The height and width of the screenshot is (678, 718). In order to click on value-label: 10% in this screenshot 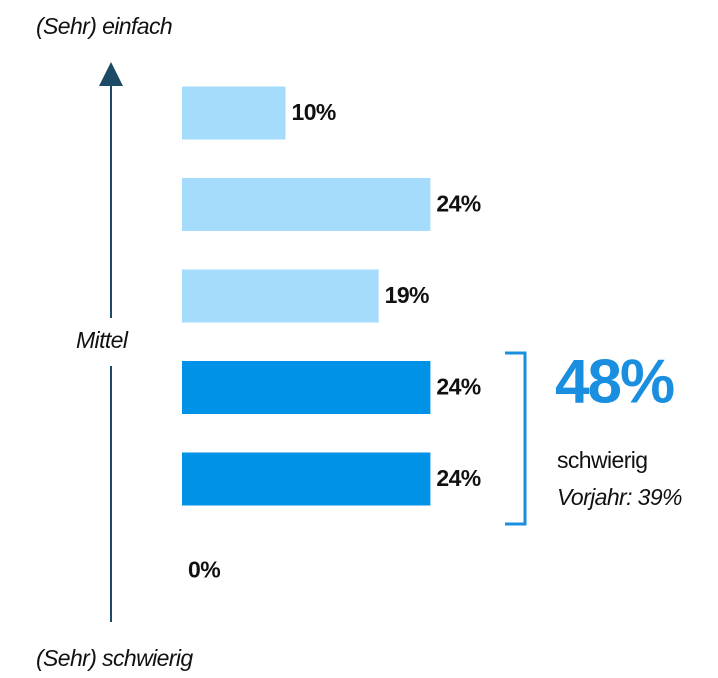, I will do `click(314, 112)`.